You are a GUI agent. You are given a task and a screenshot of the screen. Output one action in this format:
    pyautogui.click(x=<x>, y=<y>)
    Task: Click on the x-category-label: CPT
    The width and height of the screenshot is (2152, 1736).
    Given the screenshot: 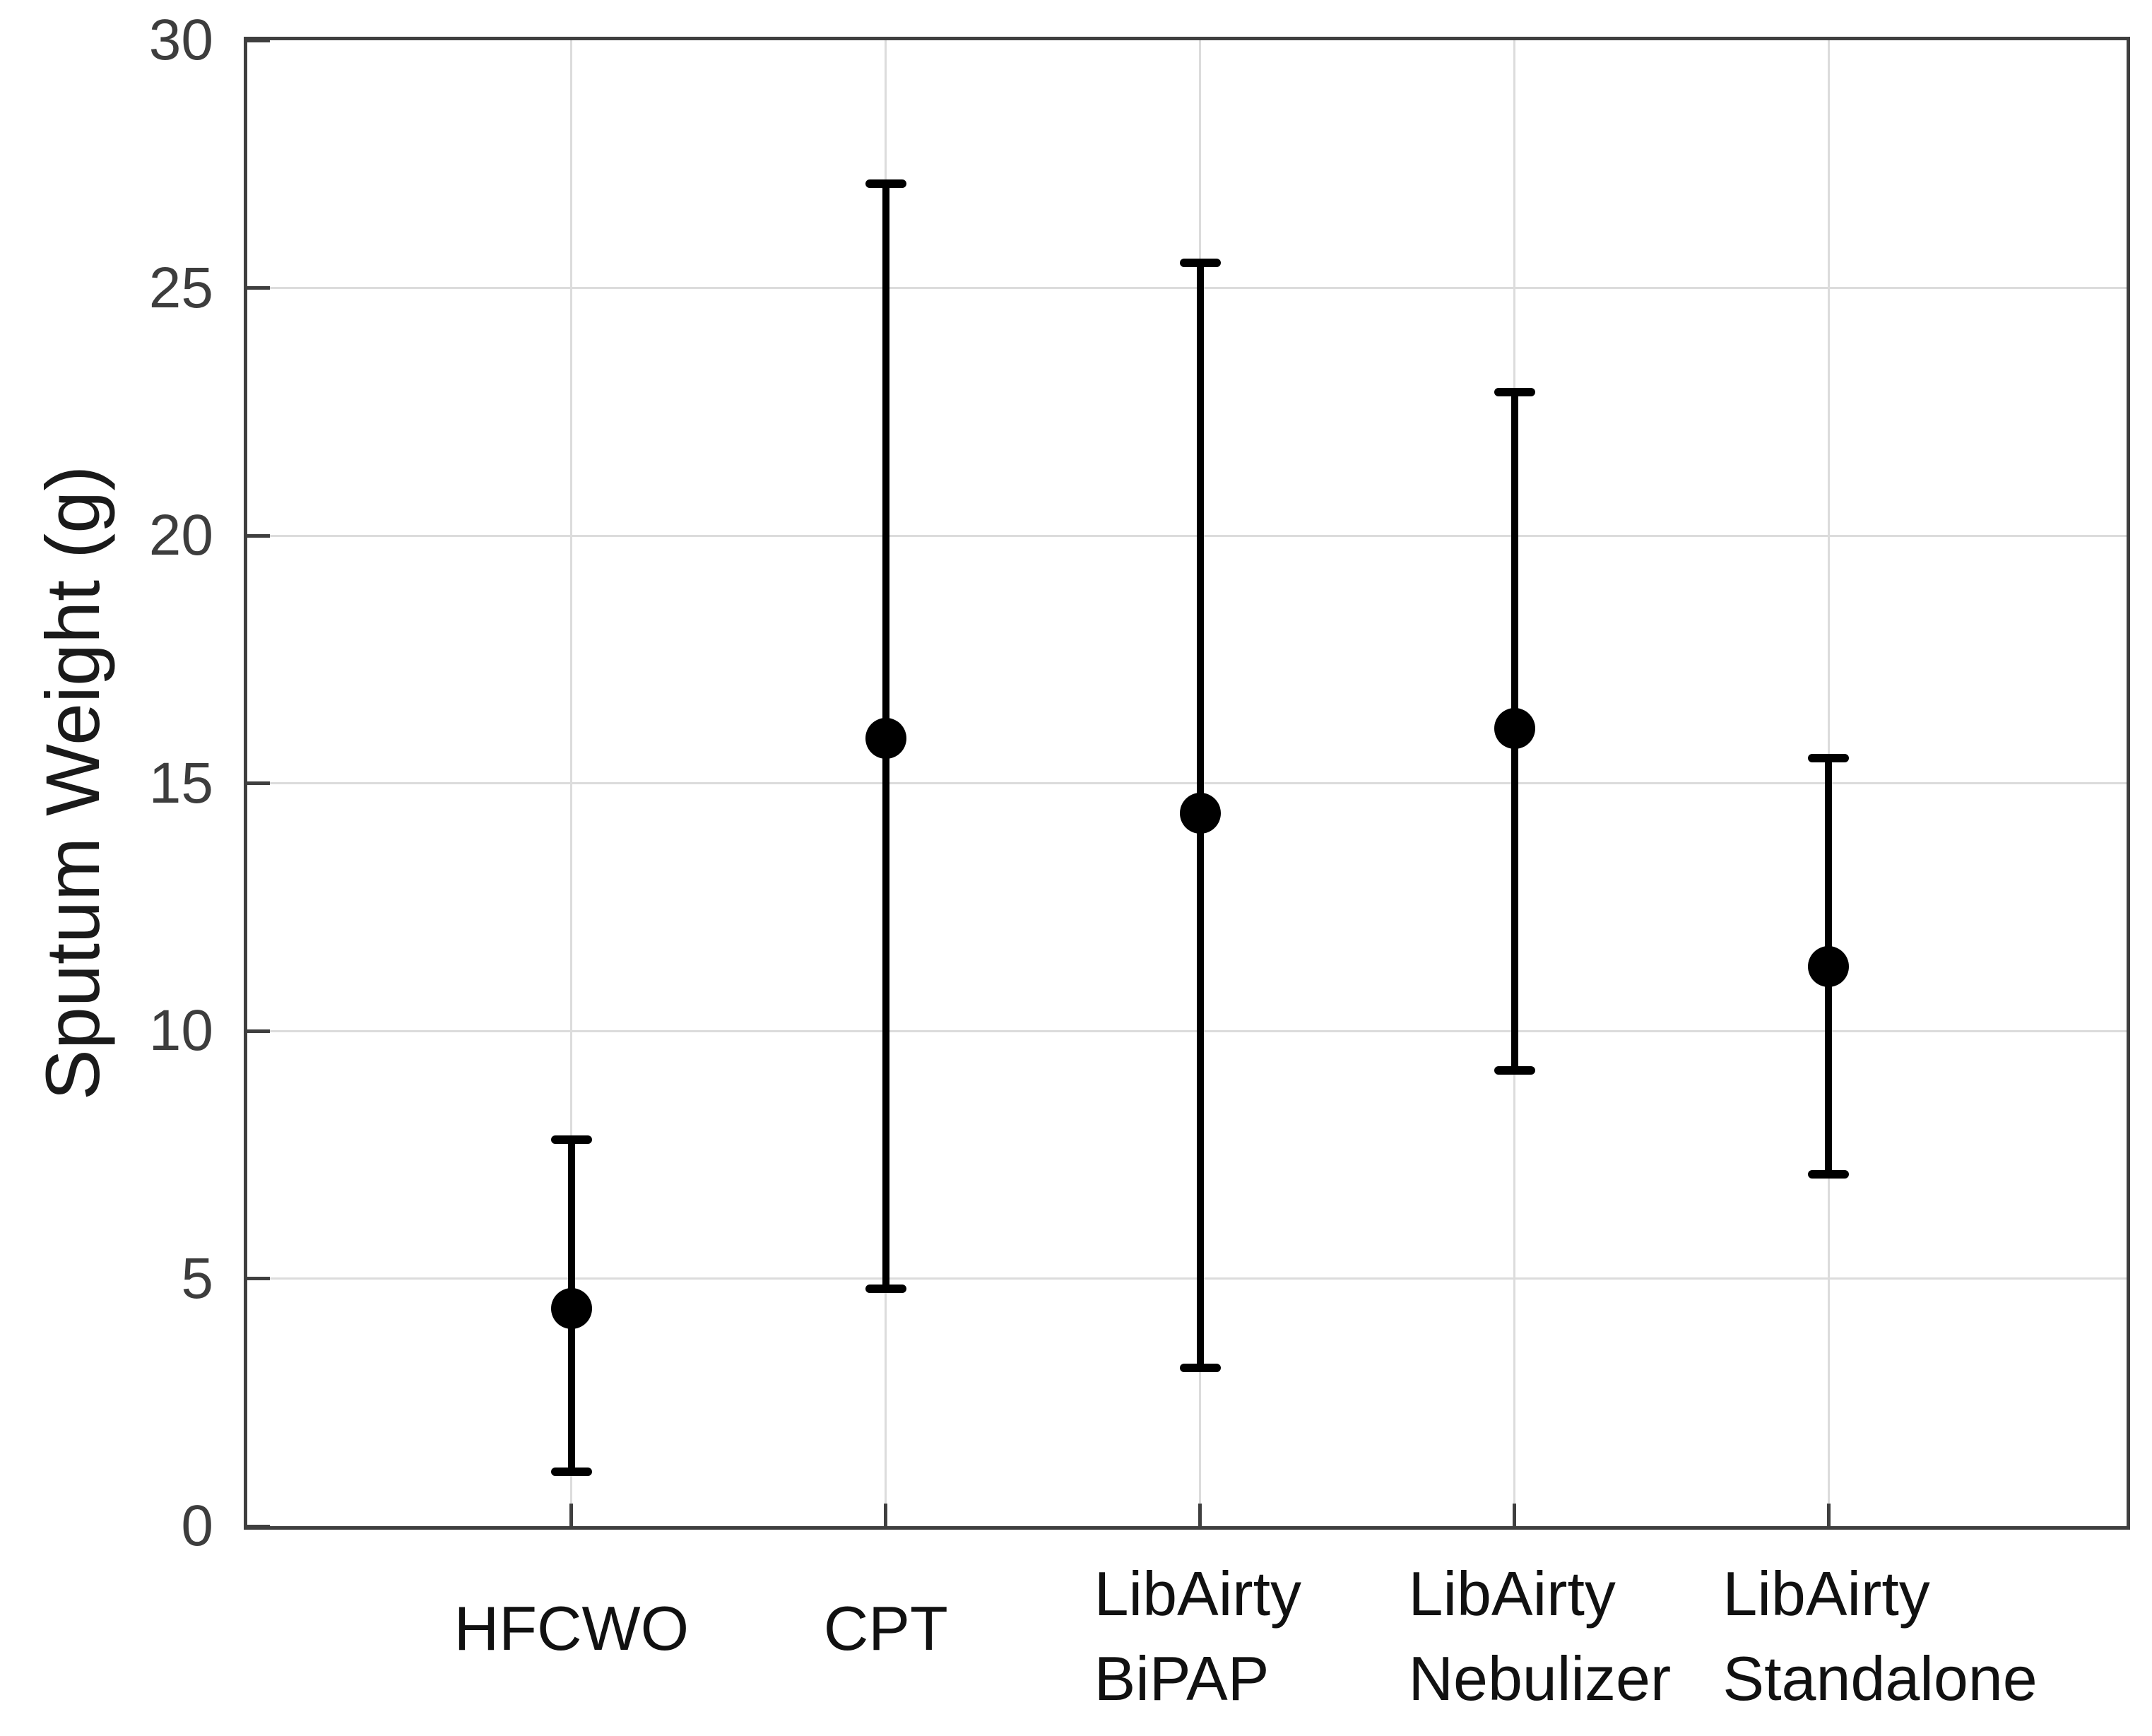 What is the action you would take?
    pyautogui.click(x=886, y=1628)
    